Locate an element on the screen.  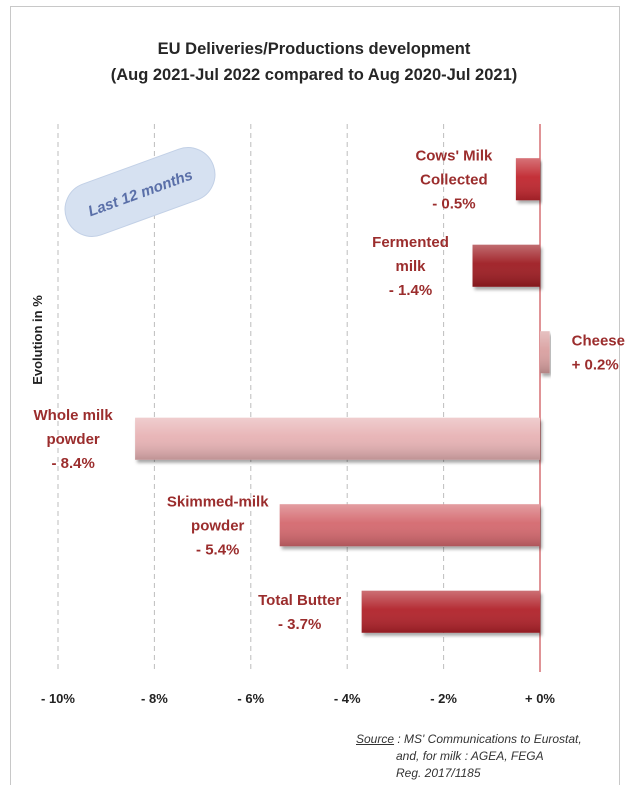
bar-value-label: - 5.4% is located at coordinates (217, 549).